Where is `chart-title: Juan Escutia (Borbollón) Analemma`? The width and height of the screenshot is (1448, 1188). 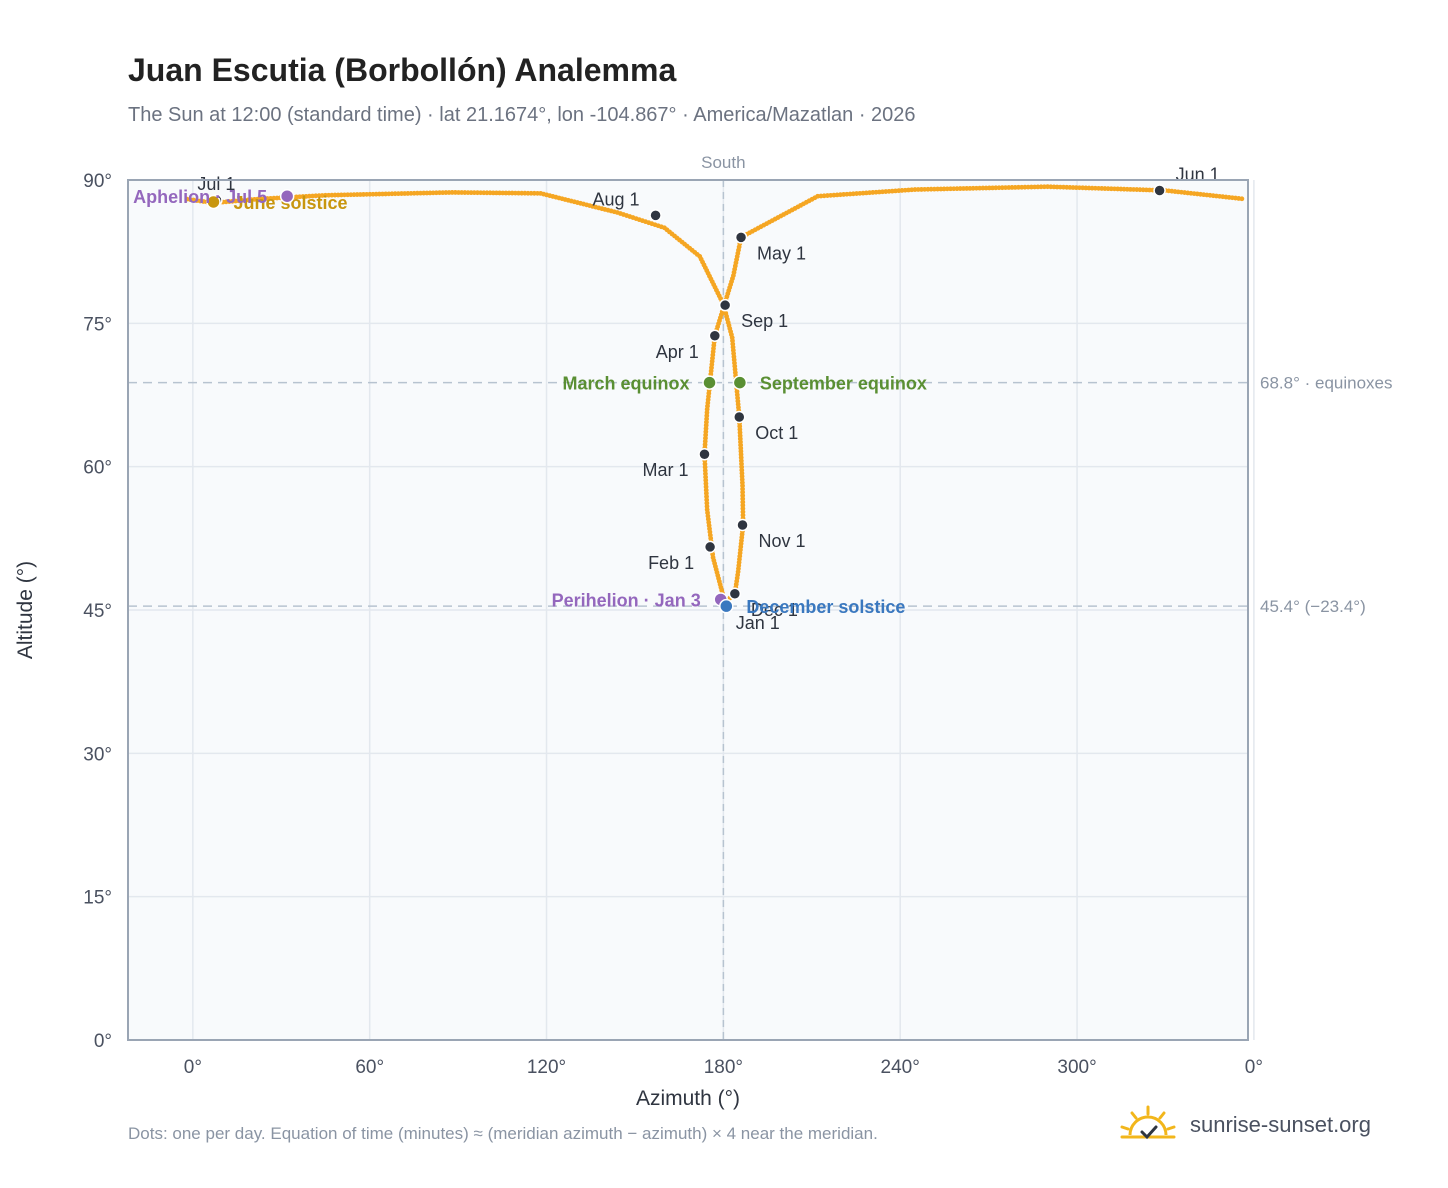
chart-title: Juan Escutia (Borbollón) Analemma is located at coordinates (402, 70).